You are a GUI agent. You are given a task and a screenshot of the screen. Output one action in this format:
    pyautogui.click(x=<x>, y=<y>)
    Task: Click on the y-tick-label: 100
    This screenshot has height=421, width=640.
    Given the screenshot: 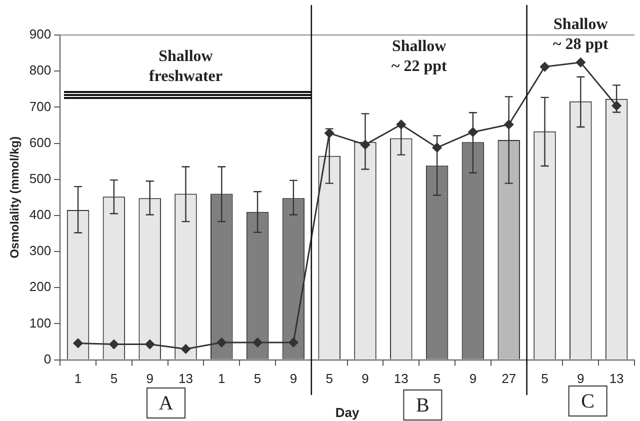 What is the action you would take?
    pyautogui.click(x=40, y=322)
    